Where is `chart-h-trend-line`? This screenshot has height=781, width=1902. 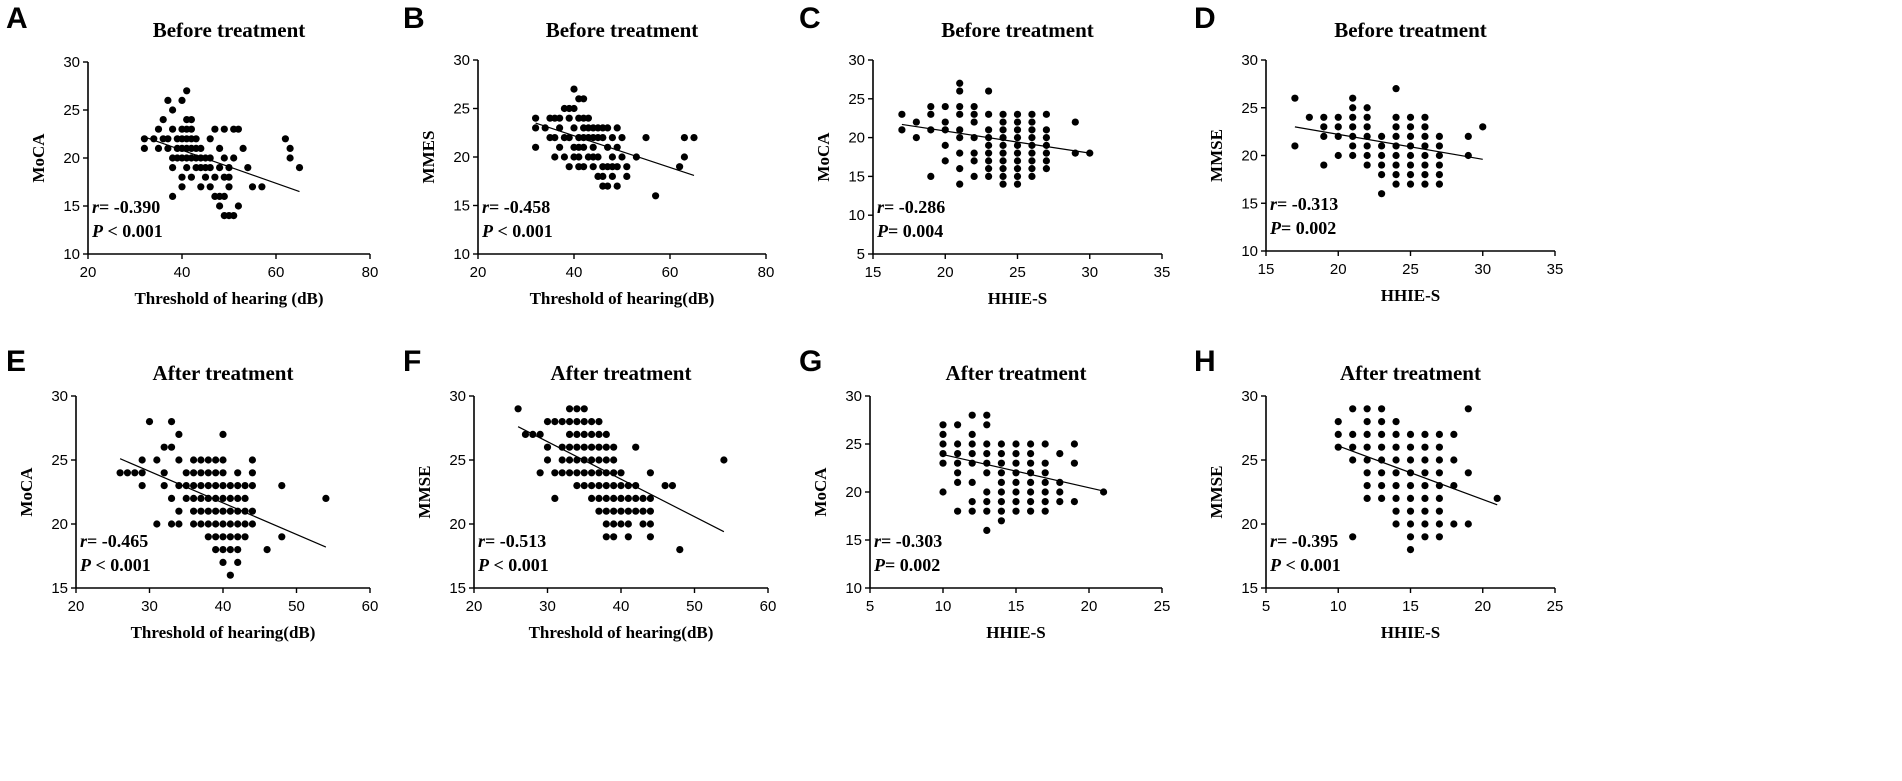 chart-h-trend-line is located at coordinates (1418, 475).